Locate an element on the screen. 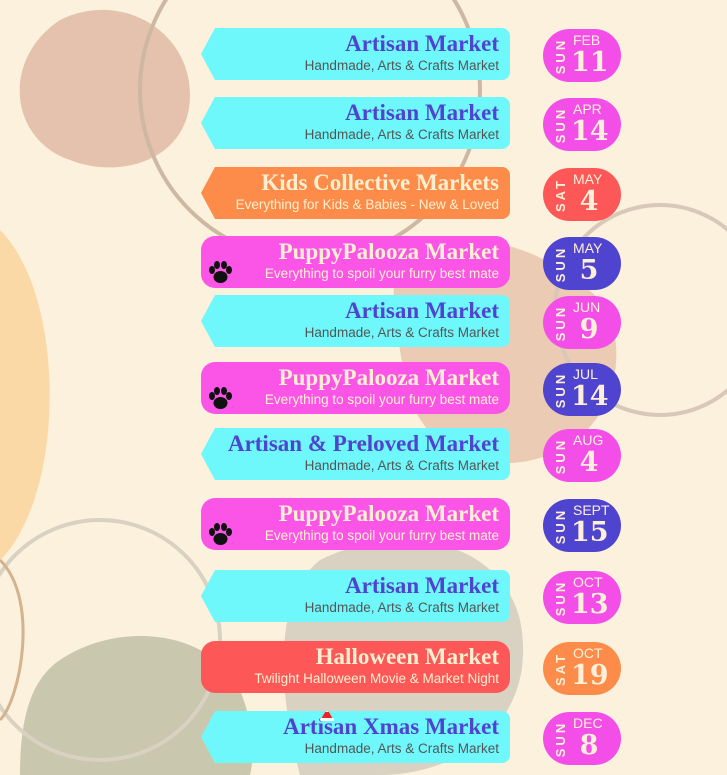 The height and width of the screenshot is (775, 727). month: APR is located at coordinates (587, 109).